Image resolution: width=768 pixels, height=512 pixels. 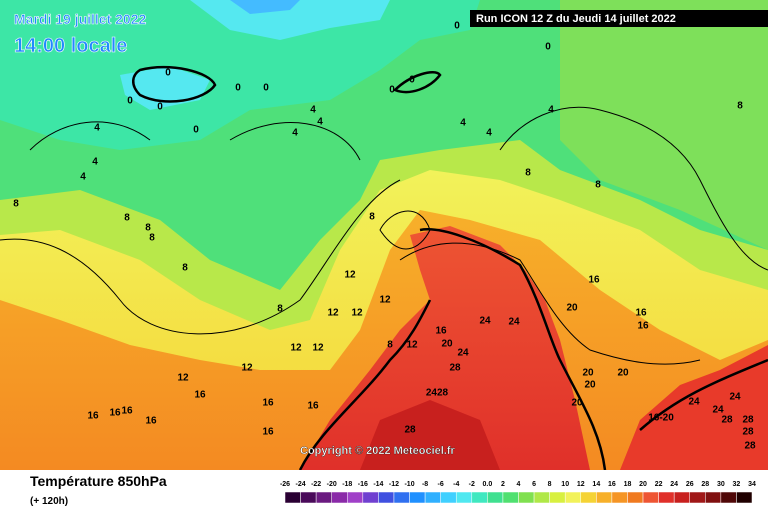 I want to click on scale-label: -26, so click(x=285, y=484).